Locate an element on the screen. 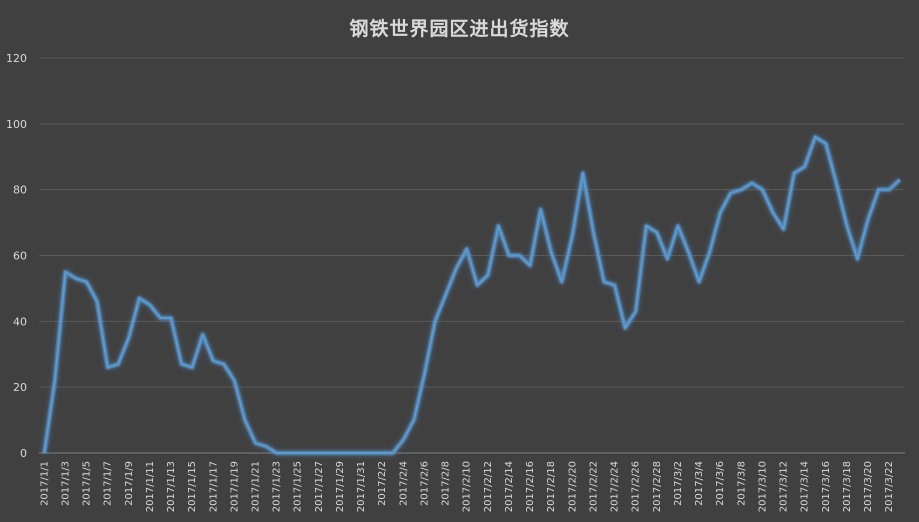 The image size is (919, 522). x-tick-label: 2017/2/10 is located at coordinates (467, 486).